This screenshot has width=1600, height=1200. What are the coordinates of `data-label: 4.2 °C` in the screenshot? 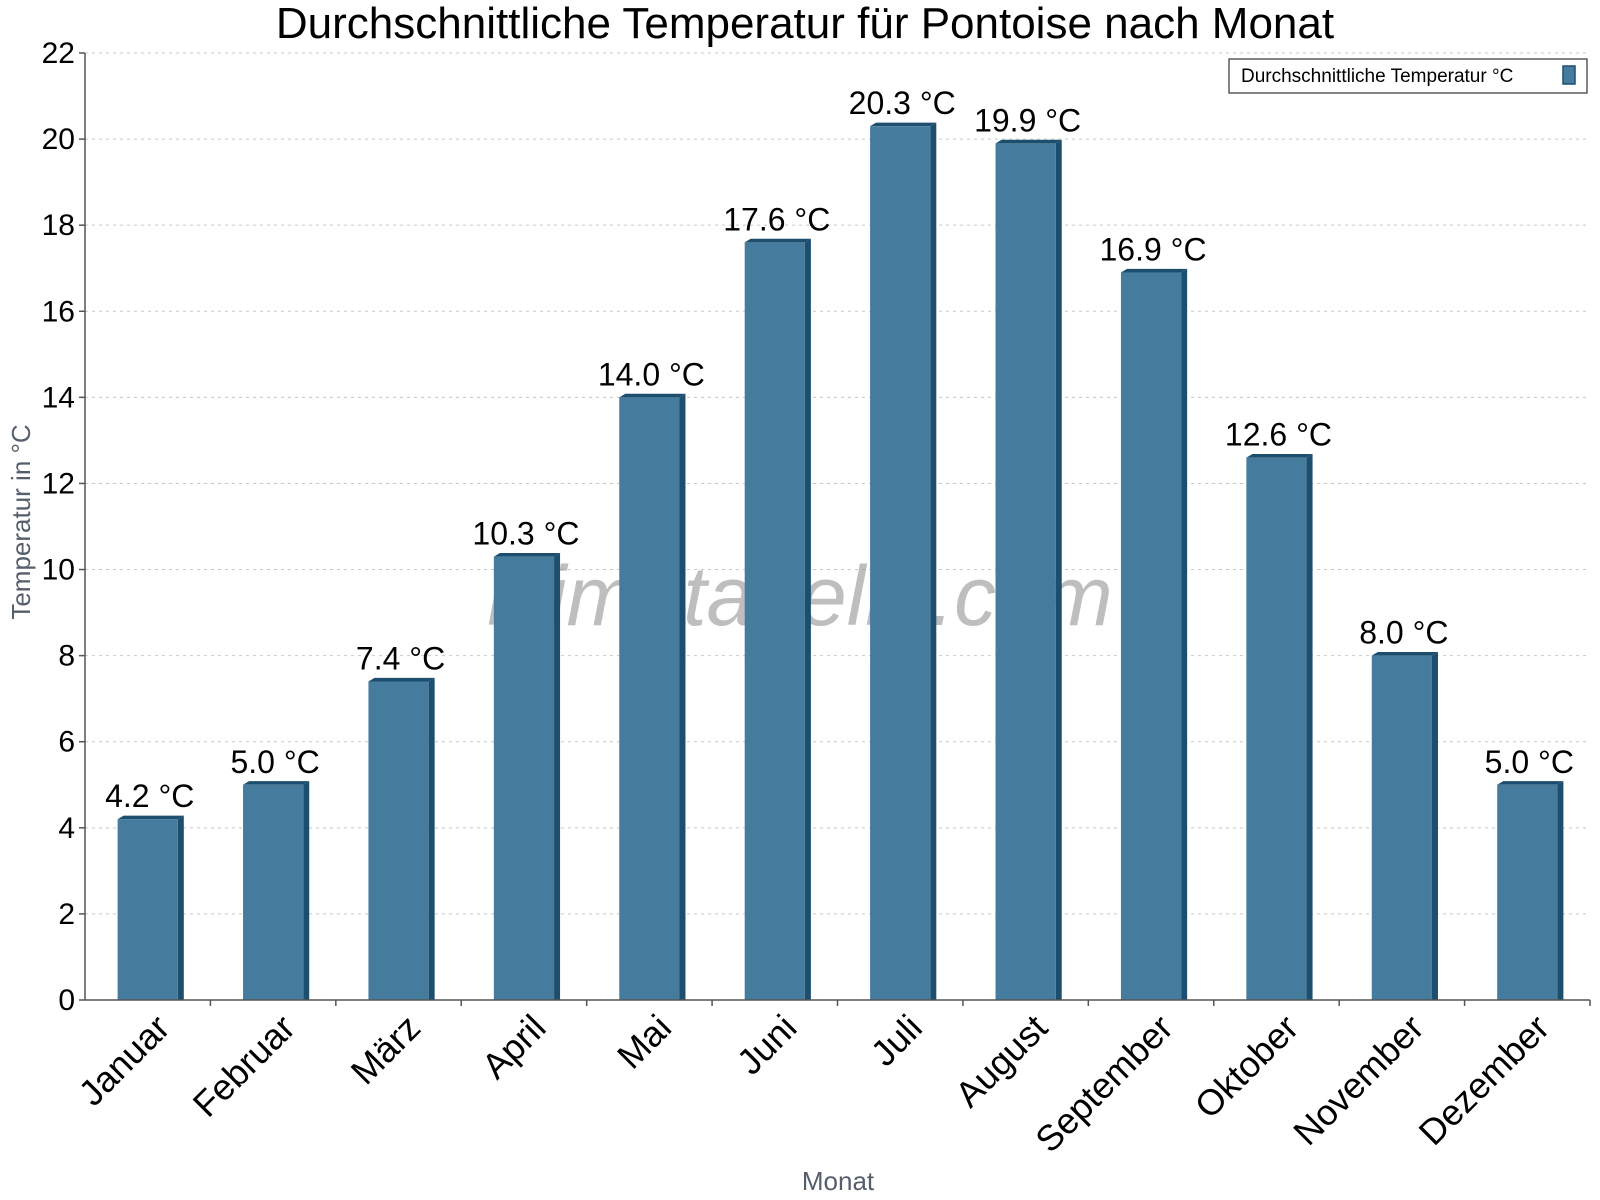 It's located at (149, 796).